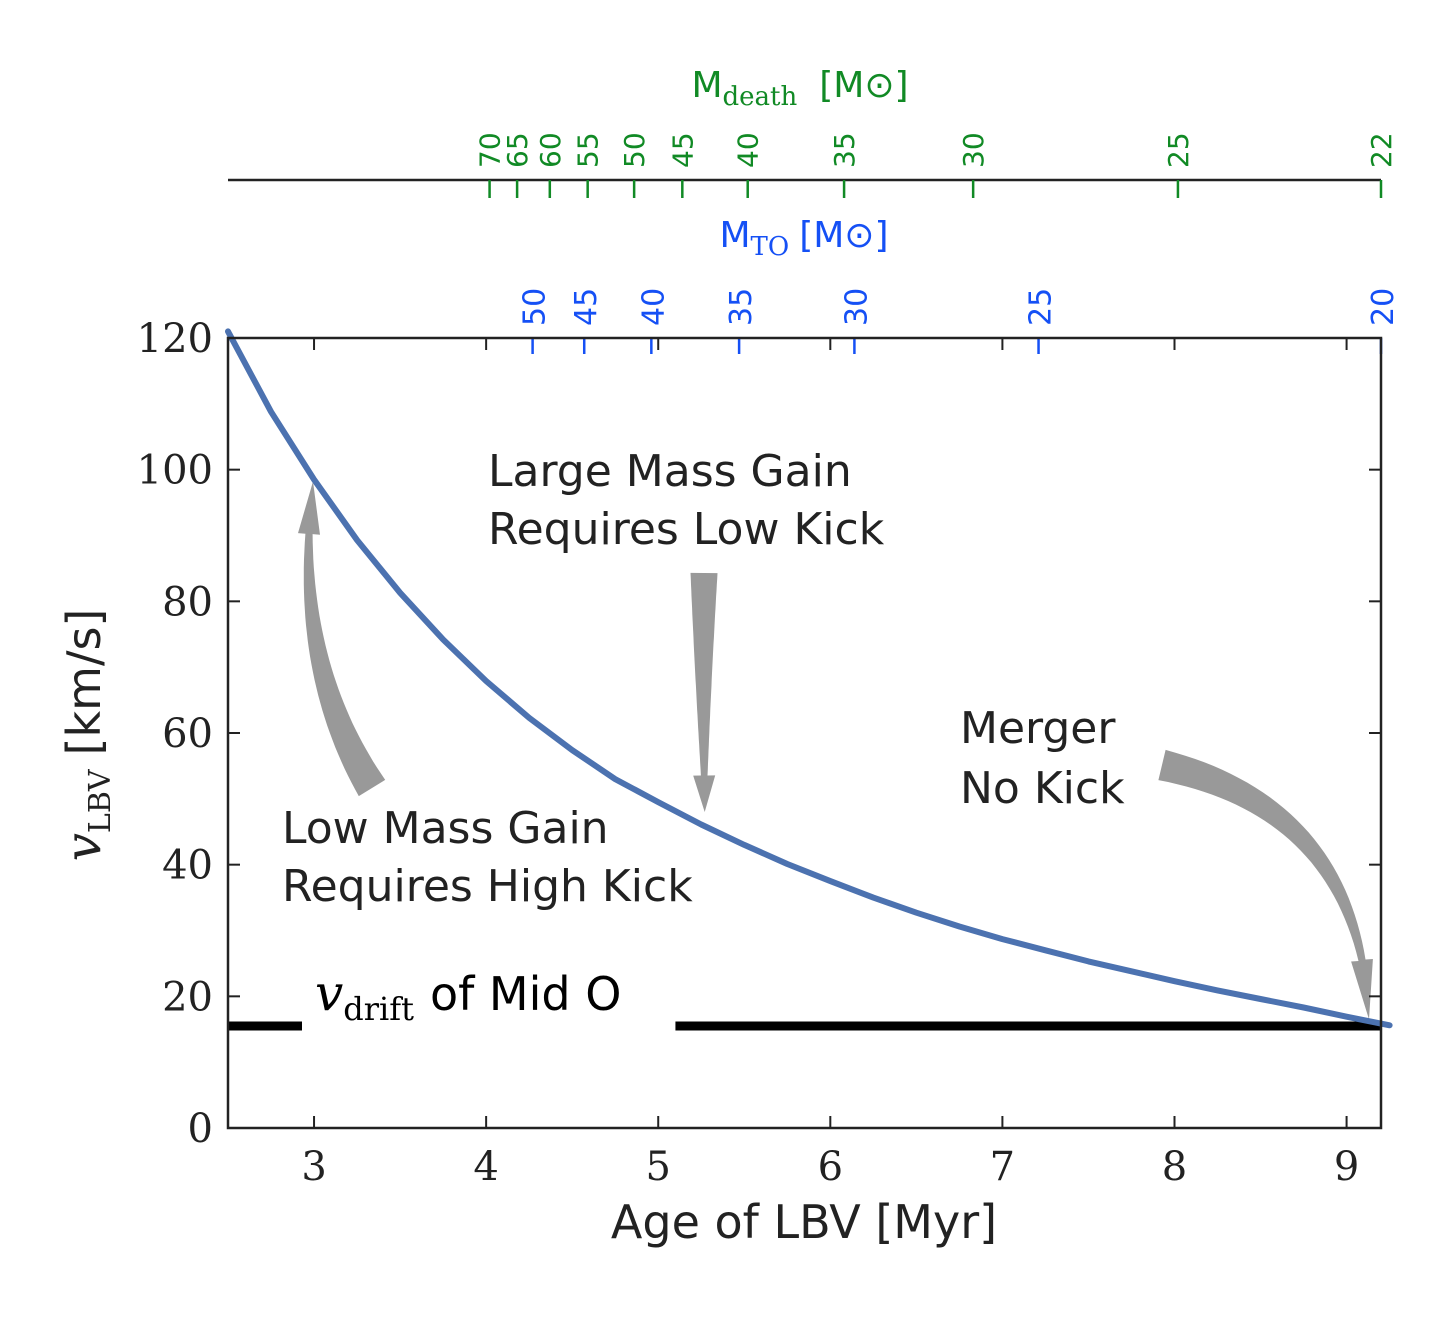 The height and width of the screenshot is (1321, 1453). I want to click on mdeath-tick-label: 60, so click(550, 150).